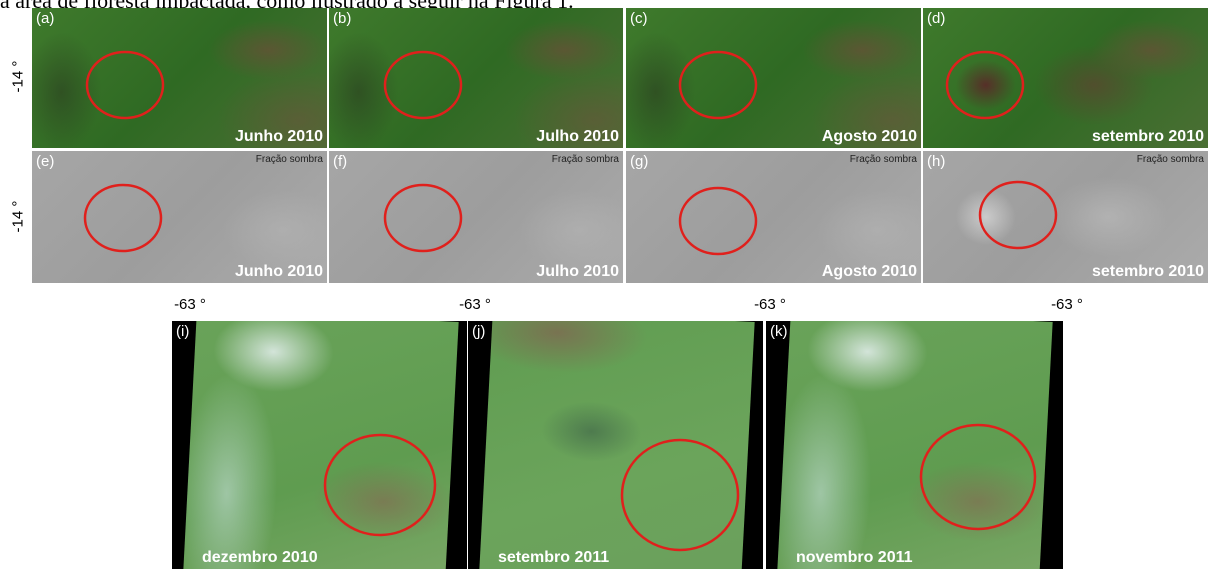 The width and height of the screenshot is (1208, 569). I want to click on panel-label: (k), so click(779, 331).